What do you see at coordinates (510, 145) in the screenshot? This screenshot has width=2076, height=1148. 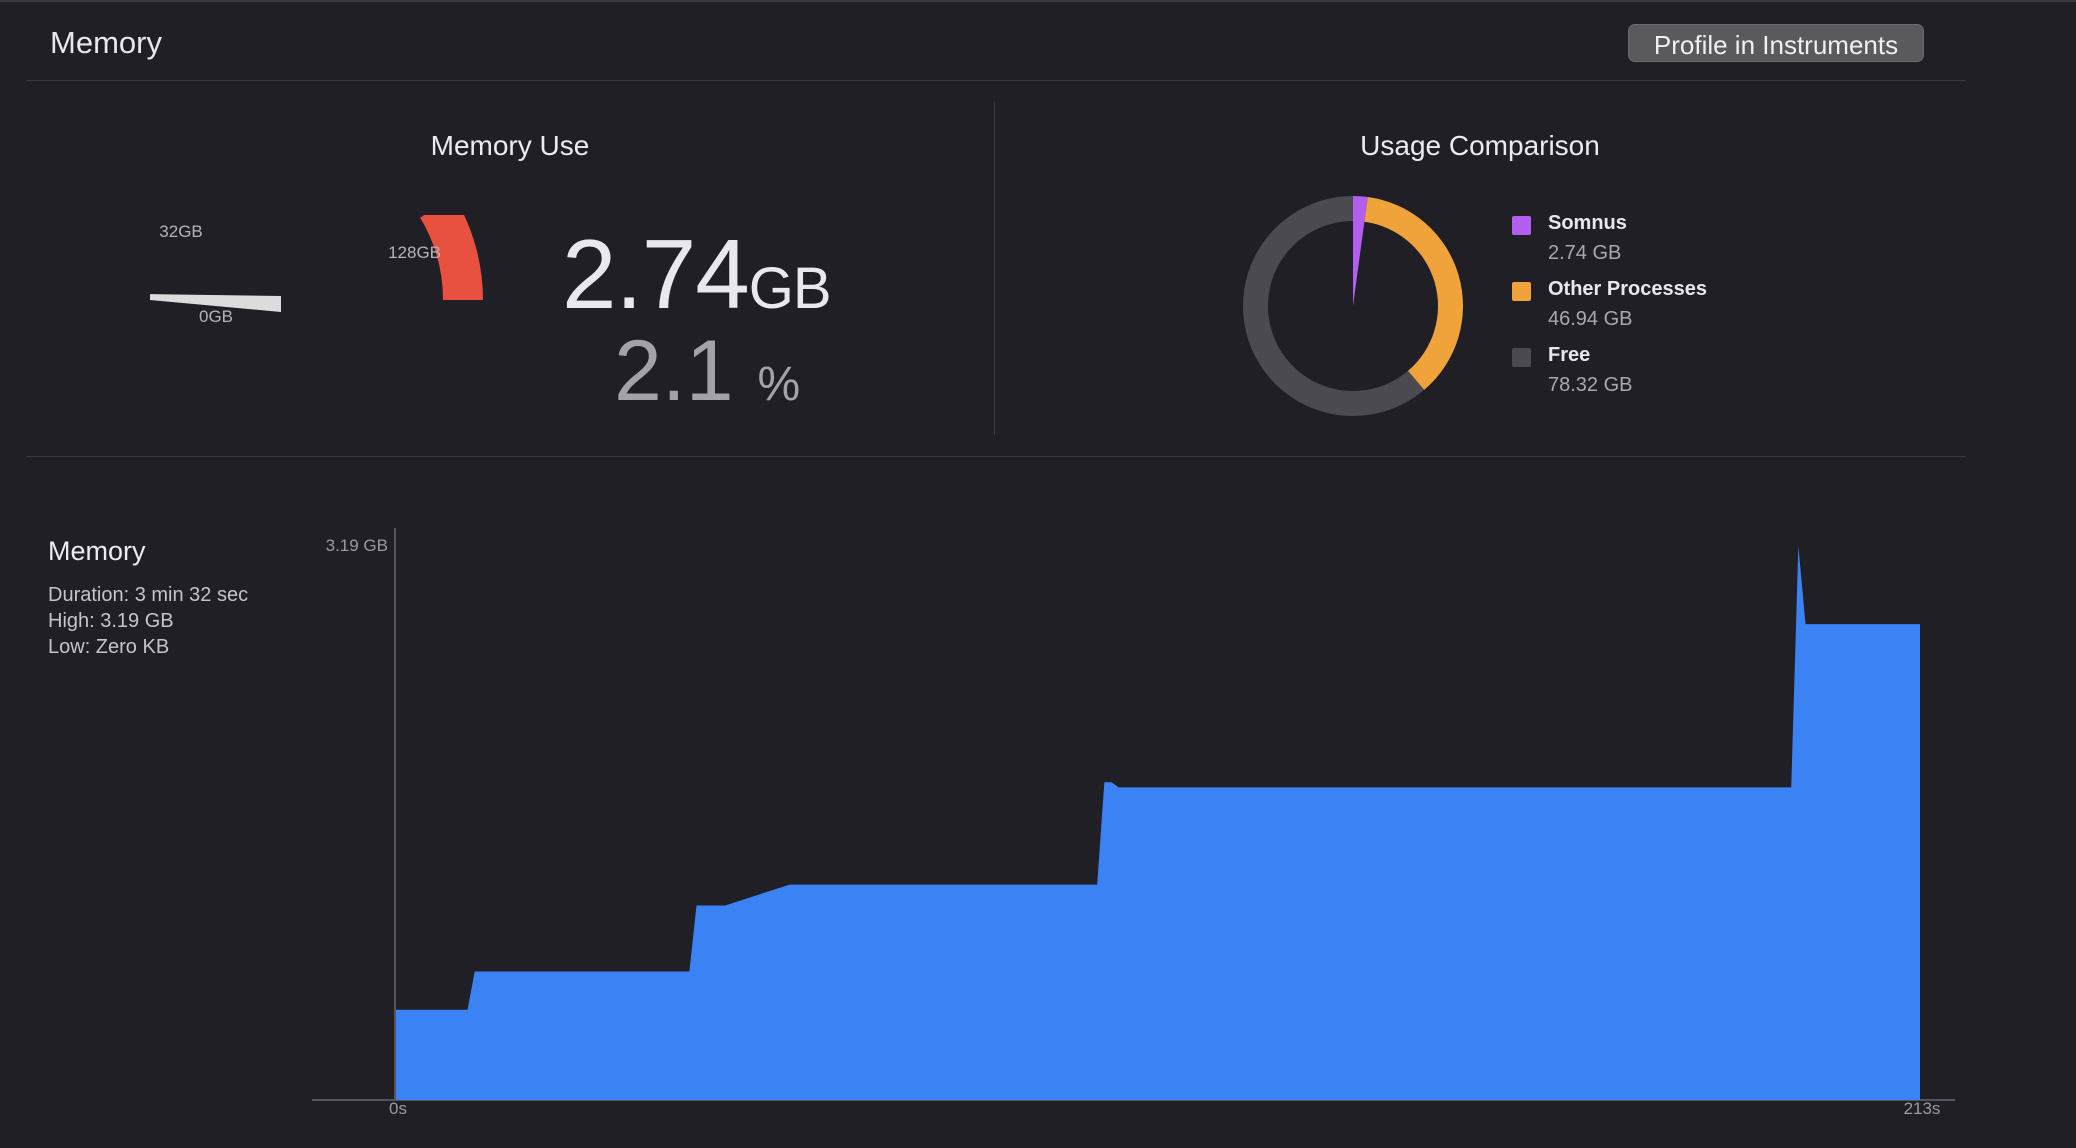 I see `memory-use-title: Memory Use` at bounding box center [510, 145].